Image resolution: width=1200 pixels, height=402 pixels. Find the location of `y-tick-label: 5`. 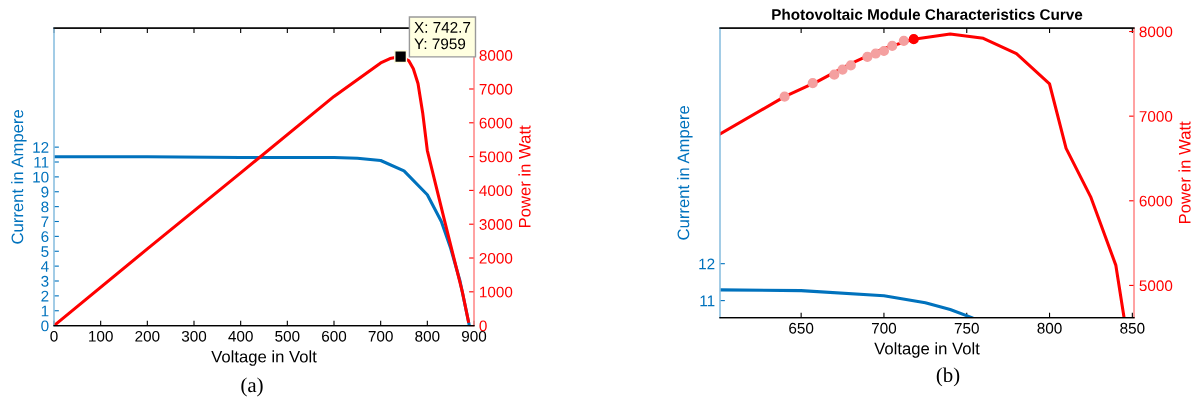

y-tick-label: 5 is located at coordinates (45, 251).